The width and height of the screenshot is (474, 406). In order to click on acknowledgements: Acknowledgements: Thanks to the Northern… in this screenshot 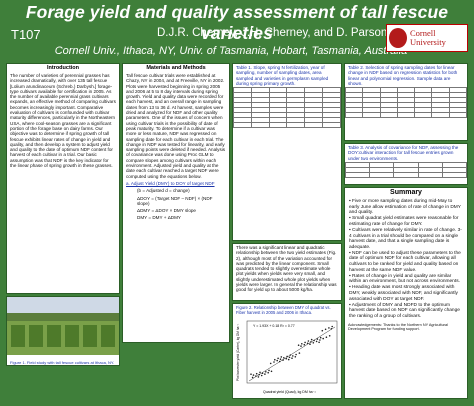, I will do `click(398, 327)`.